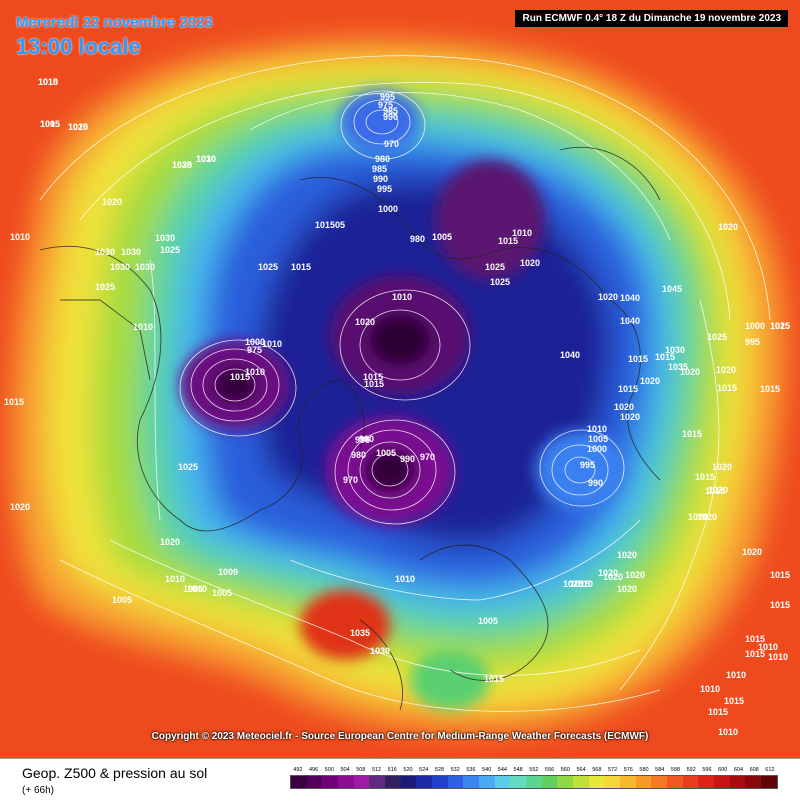 This screenshot has width=800, height=801. What do you see at coordinates (382, 159) in the screenshot?
I see `pressure-label: 980` at bounding box center [382, 159].